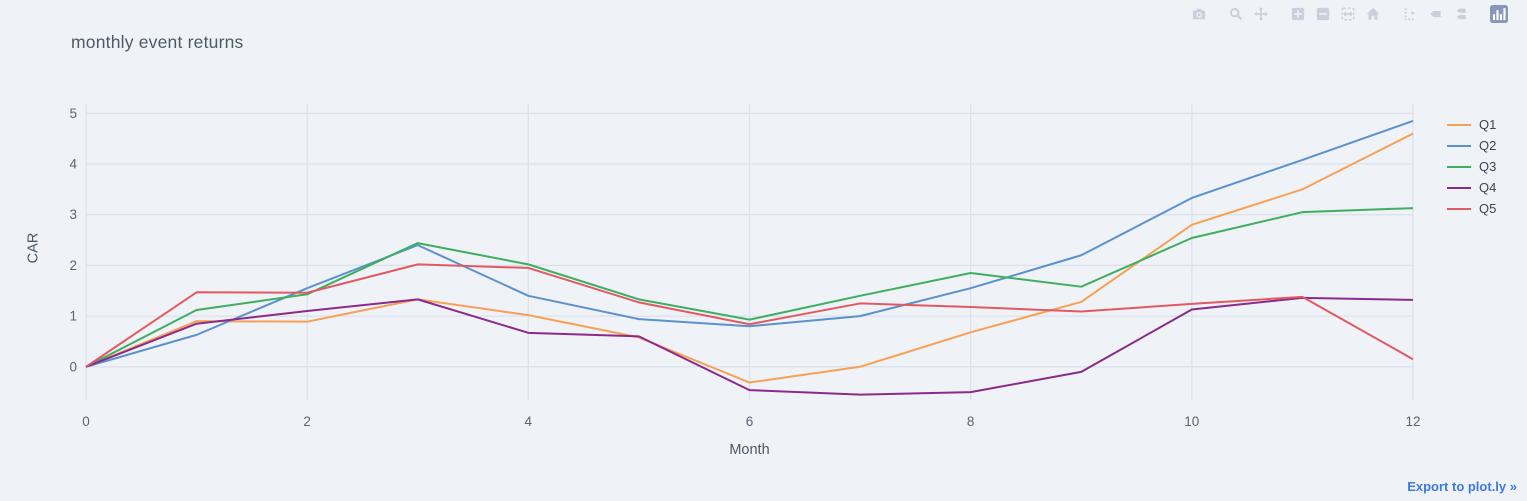  I want to click on legend-swatch-q2, so click(1459, 145).